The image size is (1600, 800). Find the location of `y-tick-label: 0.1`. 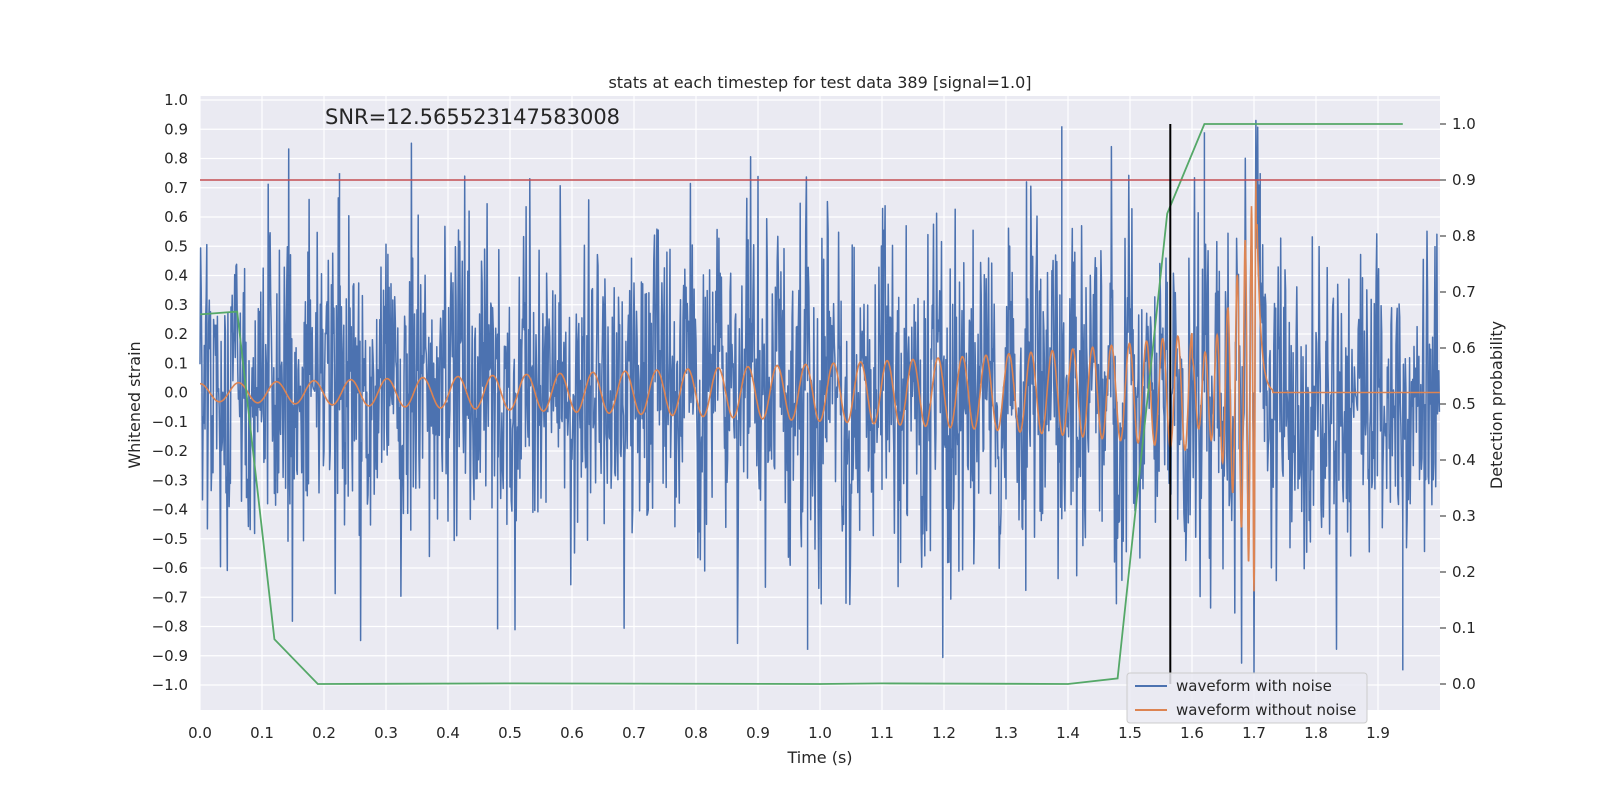

y-tick-label: 0.1 is located at coordinates (176, 363).